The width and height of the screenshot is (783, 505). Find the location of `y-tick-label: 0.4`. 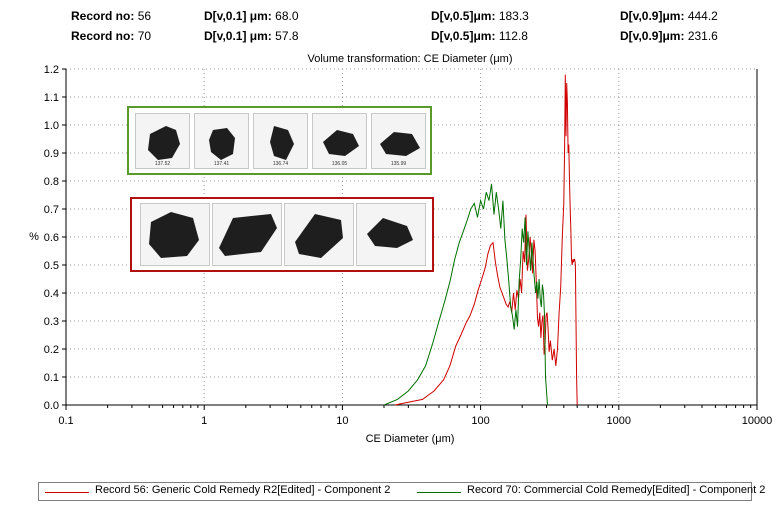

y-tick-label: 0.4 is located at coordinates (51, 294).